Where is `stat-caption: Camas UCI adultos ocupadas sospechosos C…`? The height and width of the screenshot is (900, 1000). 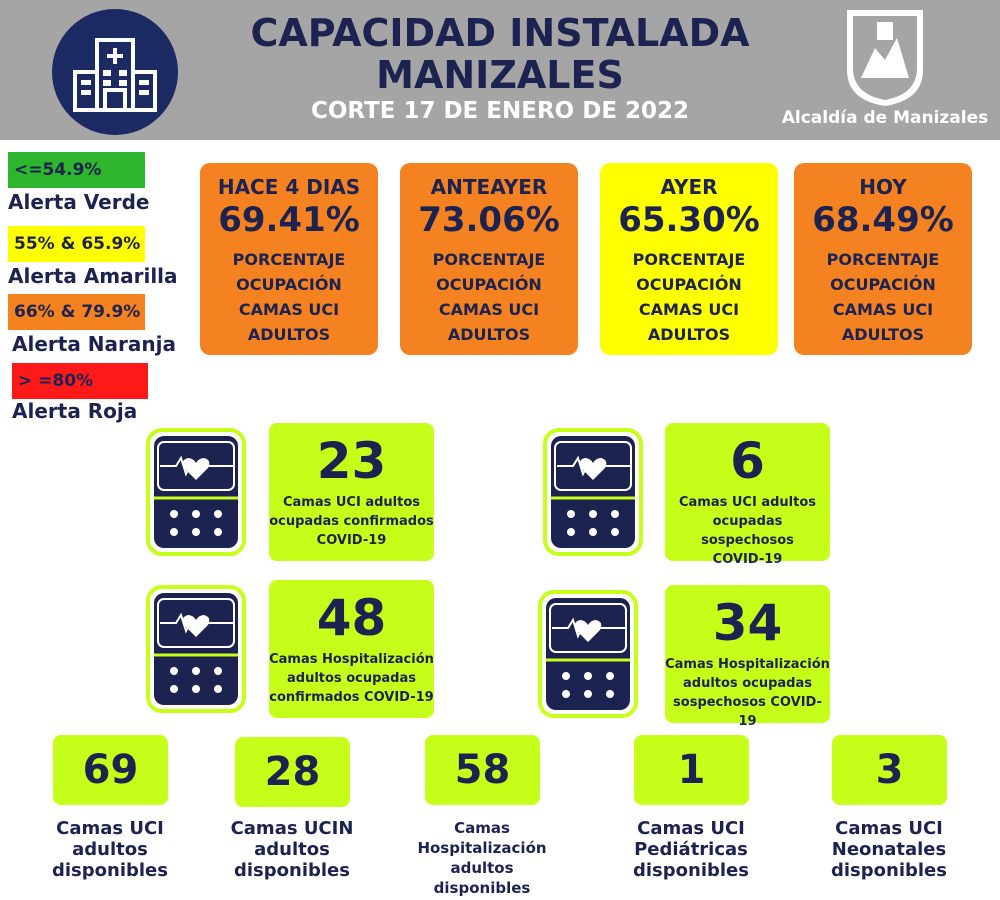 stat-caption: Camas UCI adultos ocupadas sospechosos C… is located at coordinates (747, 531).